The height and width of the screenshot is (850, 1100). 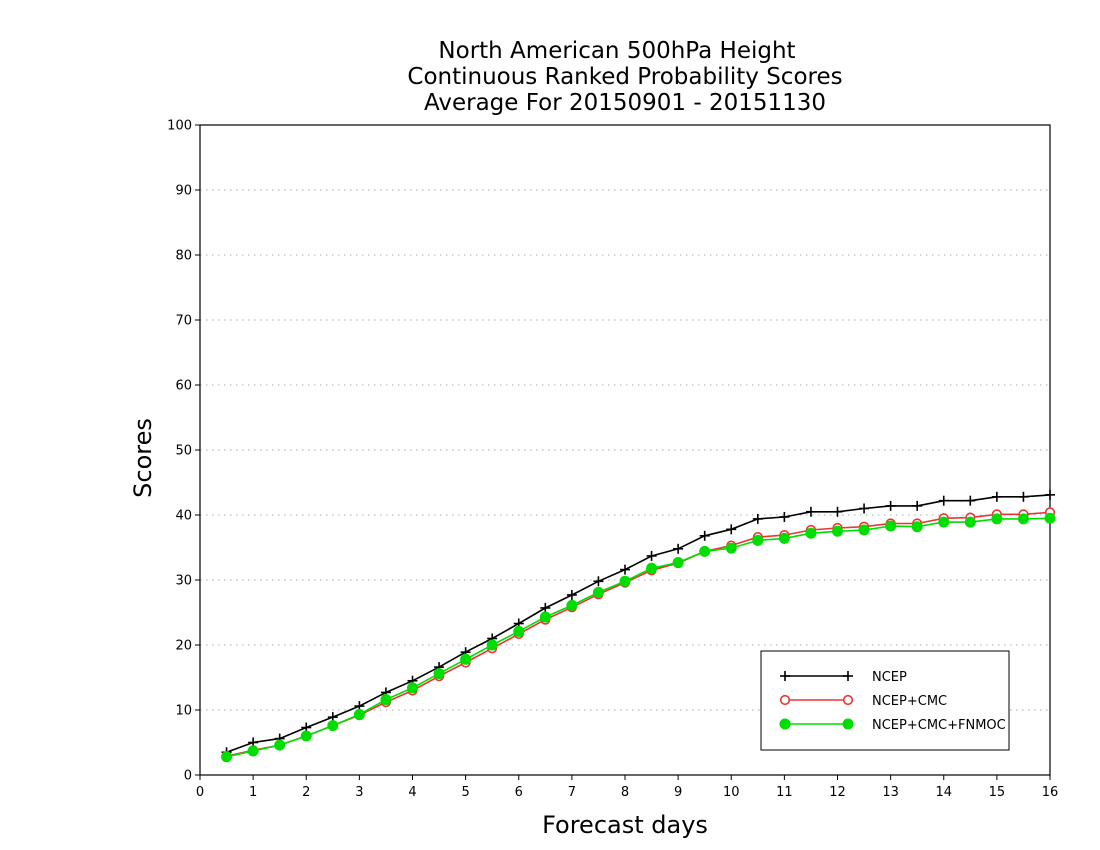 What do you see at coordinates (465, 792) in the screenshot?
I see `x-tick-label: 5` at bounding box center [465, 792].